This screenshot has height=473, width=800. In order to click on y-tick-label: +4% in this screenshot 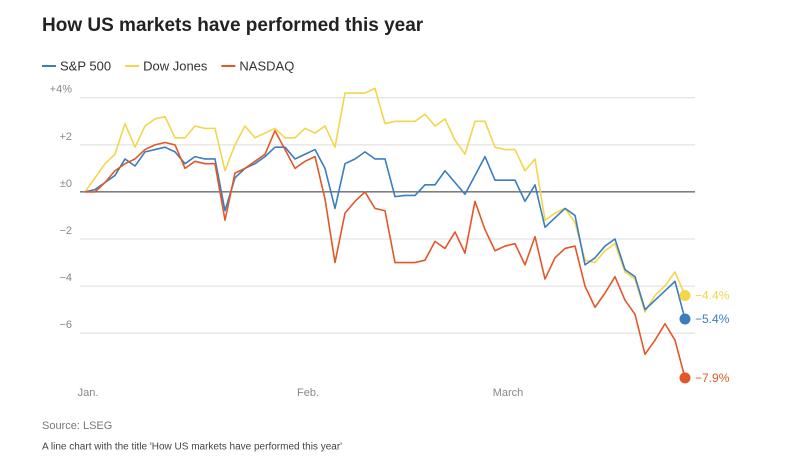, I will do `click(61, 90)`.